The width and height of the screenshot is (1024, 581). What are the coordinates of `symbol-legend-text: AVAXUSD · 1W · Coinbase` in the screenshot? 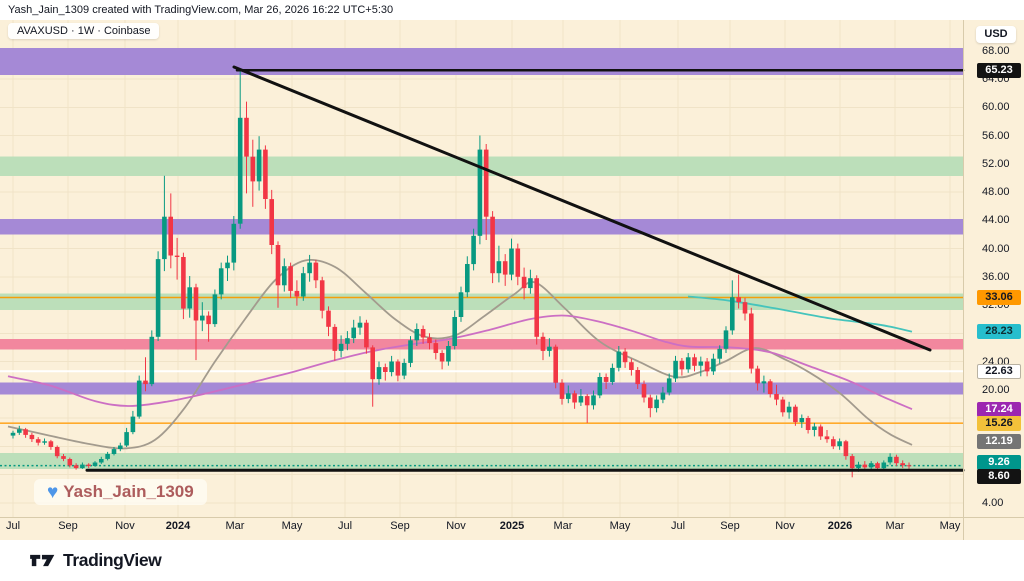 It's located at (84, 31).